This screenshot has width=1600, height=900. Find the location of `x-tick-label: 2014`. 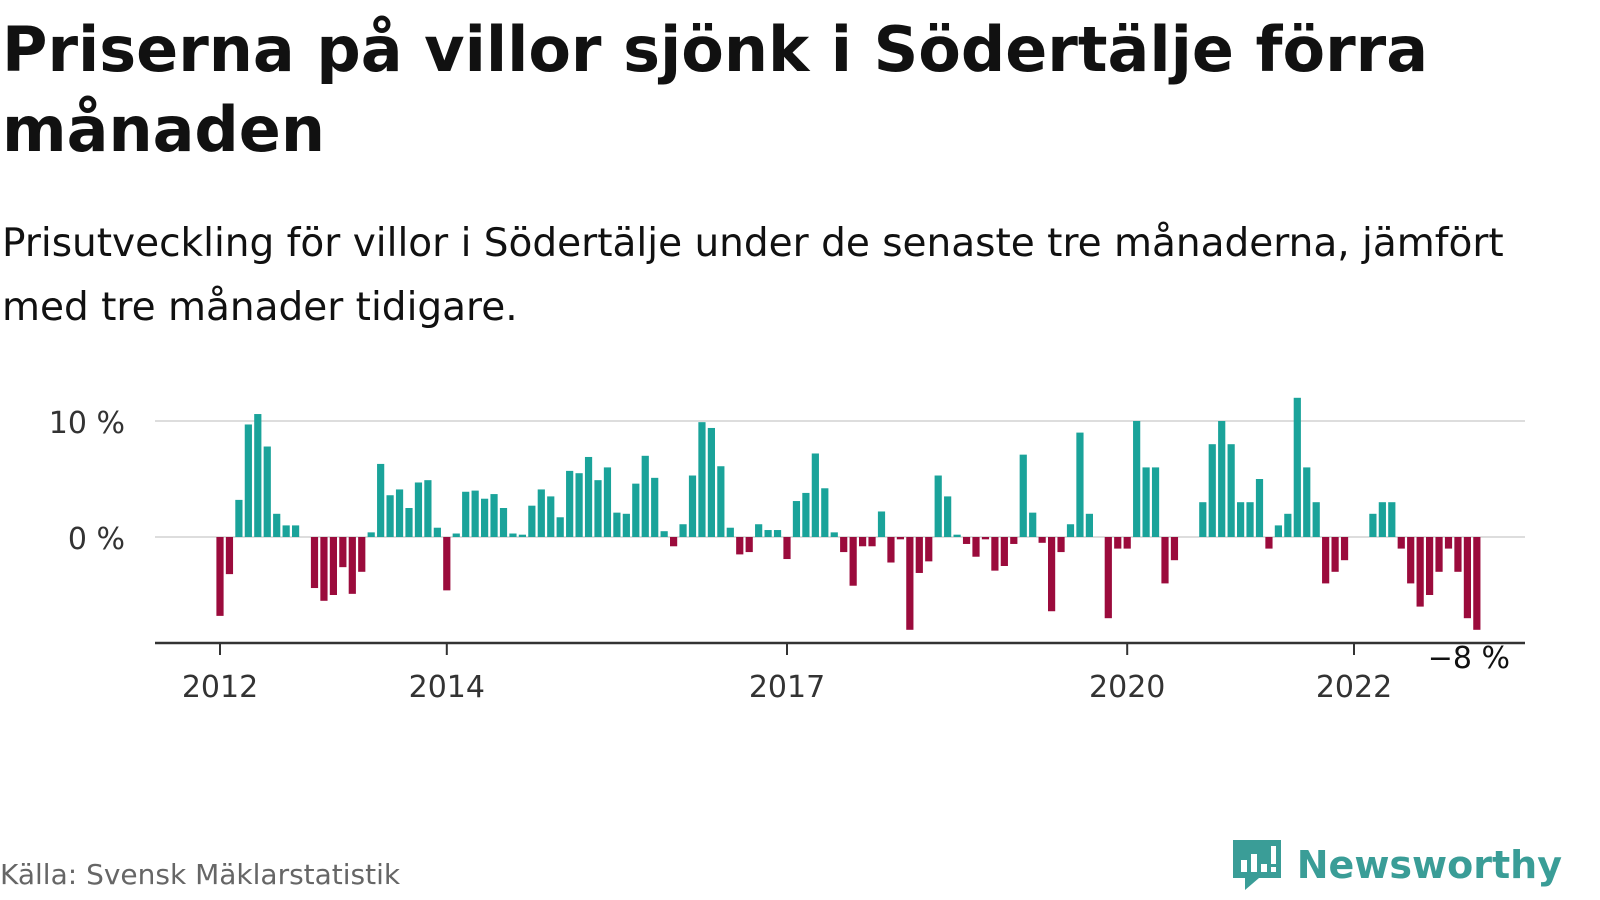

x-tick-label: 2014 is located at coordinates (447, 687).